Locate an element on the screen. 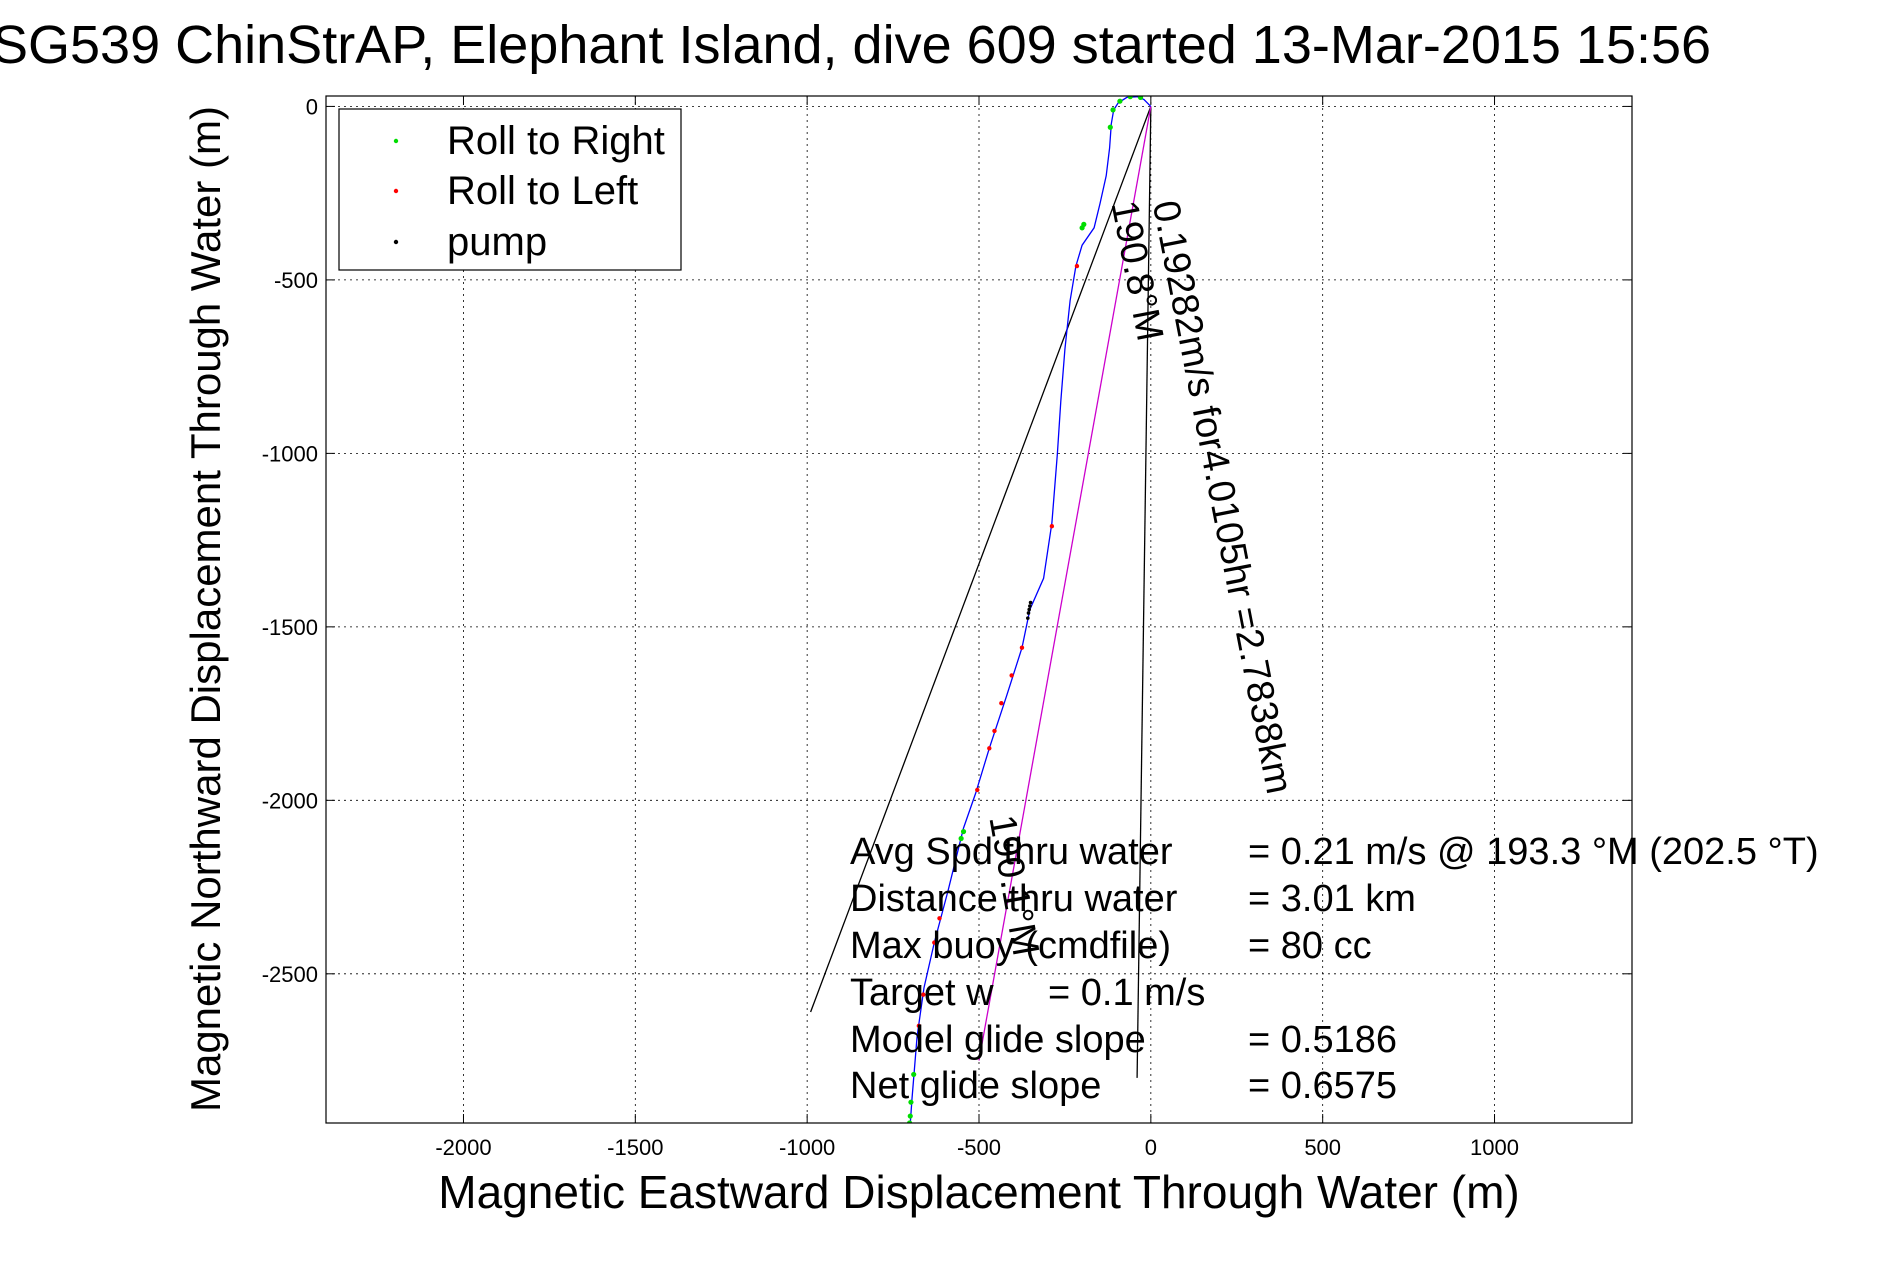 The image size is (1891, 1262). legend-label-pump: pump is located at coordinates (497, 242).